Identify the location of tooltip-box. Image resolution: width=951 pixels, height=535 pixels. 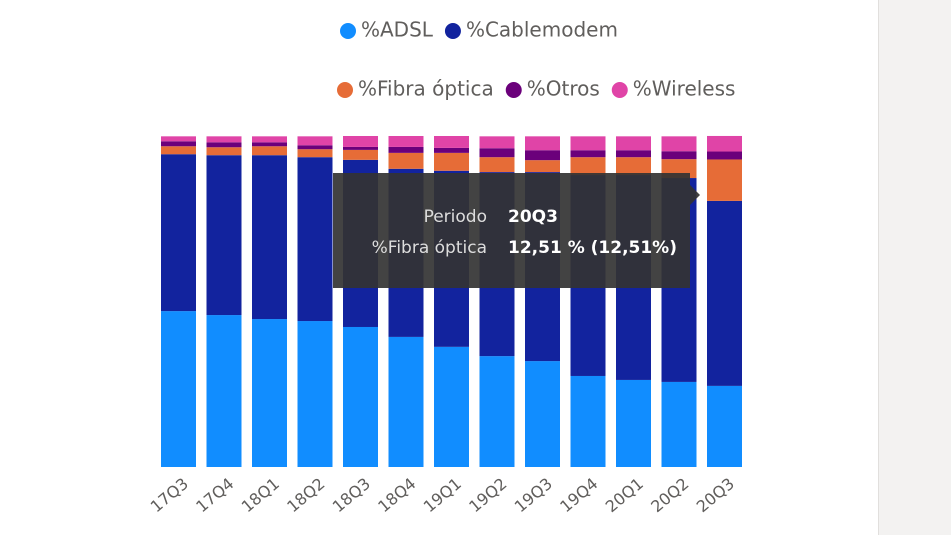
(516, 230).